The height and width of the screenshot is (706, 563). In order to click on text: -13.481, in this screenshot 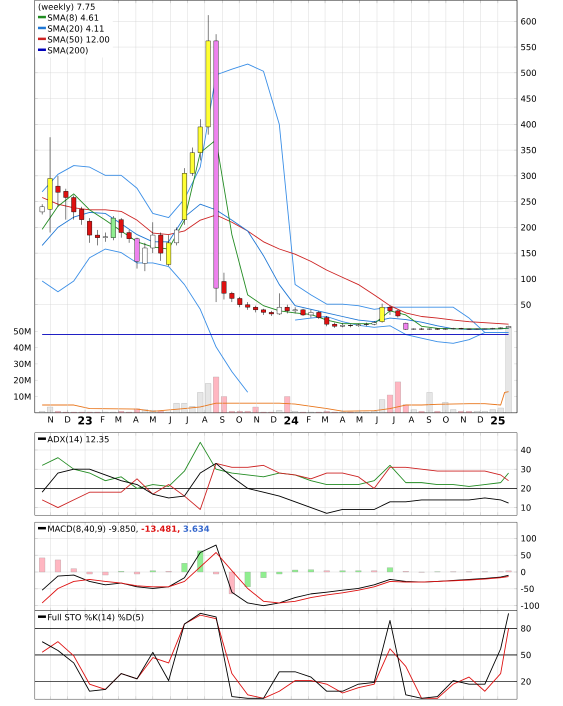, I will do `click(161, 529)`.